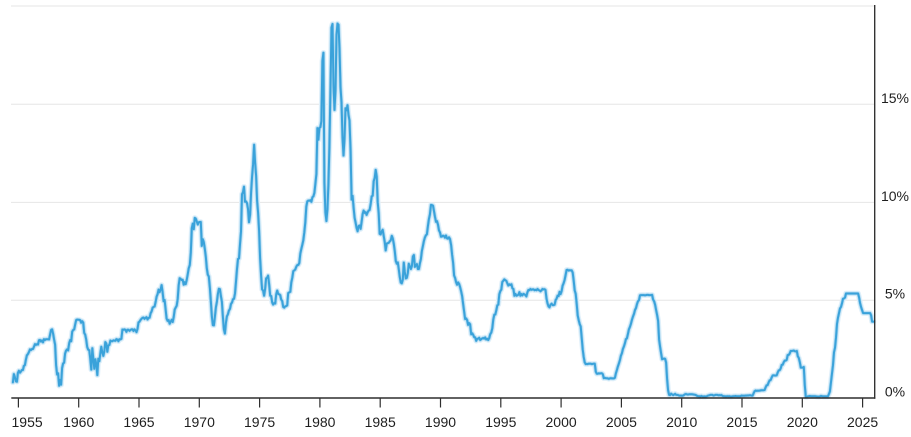  I want to click on svg-text: 1955, so click(27, 422).